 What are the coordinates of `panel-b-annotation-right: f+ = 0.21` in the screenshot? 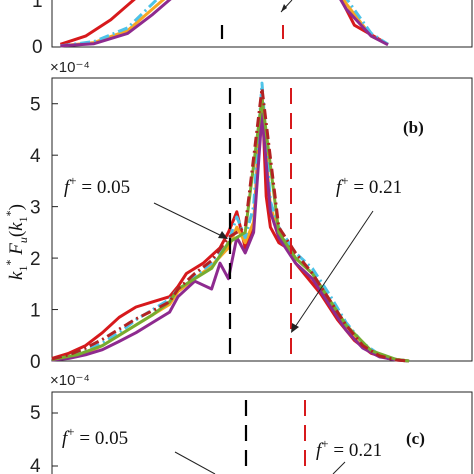 It's located at (369, 185).